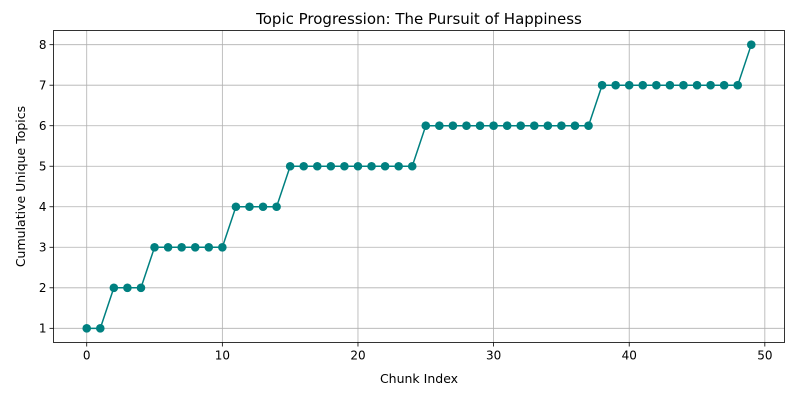 This screenshot has width=800, height=400. Describe the element at coordinates (43, 126) in the screenshot. I see `y-tick-label: 6` at that location.